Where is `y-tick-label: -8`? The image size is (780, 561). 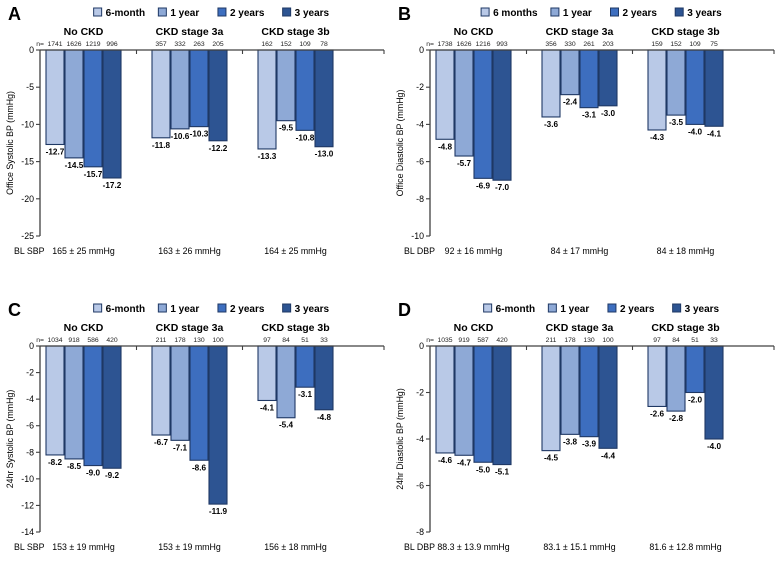 y-tick-label: -8 is located at coordinates (30, 452).